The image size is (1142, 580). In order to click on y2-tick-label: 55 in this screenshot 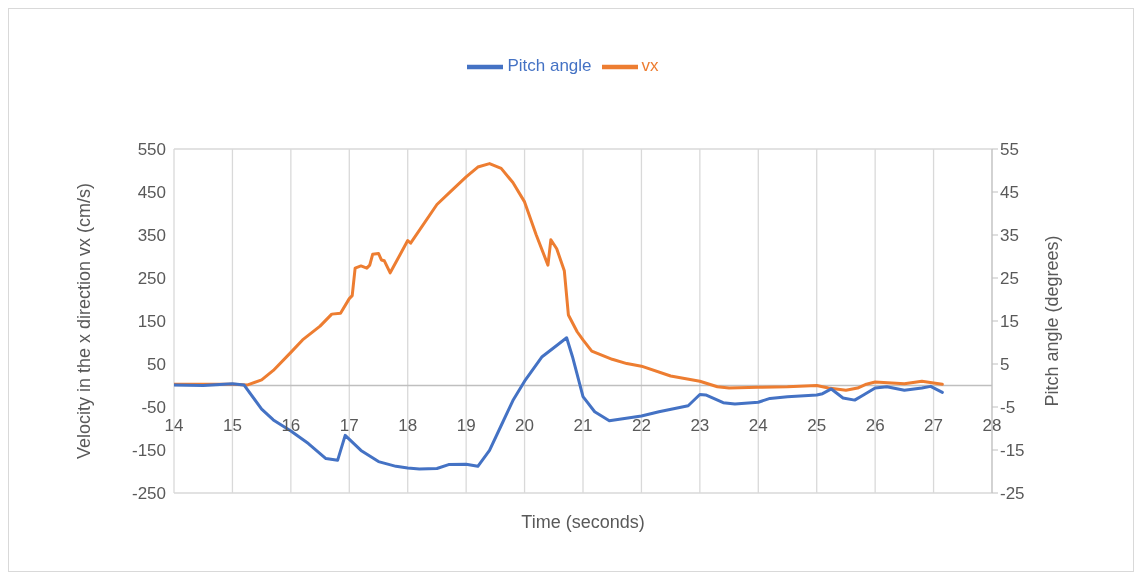, I will do `click(1009, 150)`.